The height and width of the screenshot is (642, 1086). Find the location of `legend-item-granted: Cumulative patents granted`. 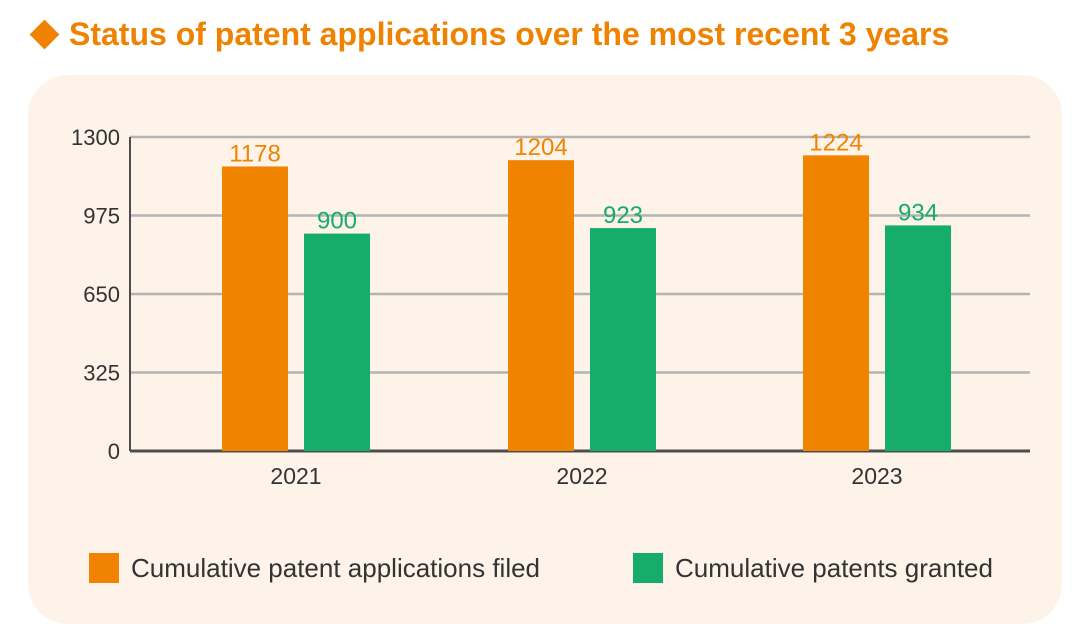

legend-item-granted: Cumulative patents granted is located at coordinates (813, 568).